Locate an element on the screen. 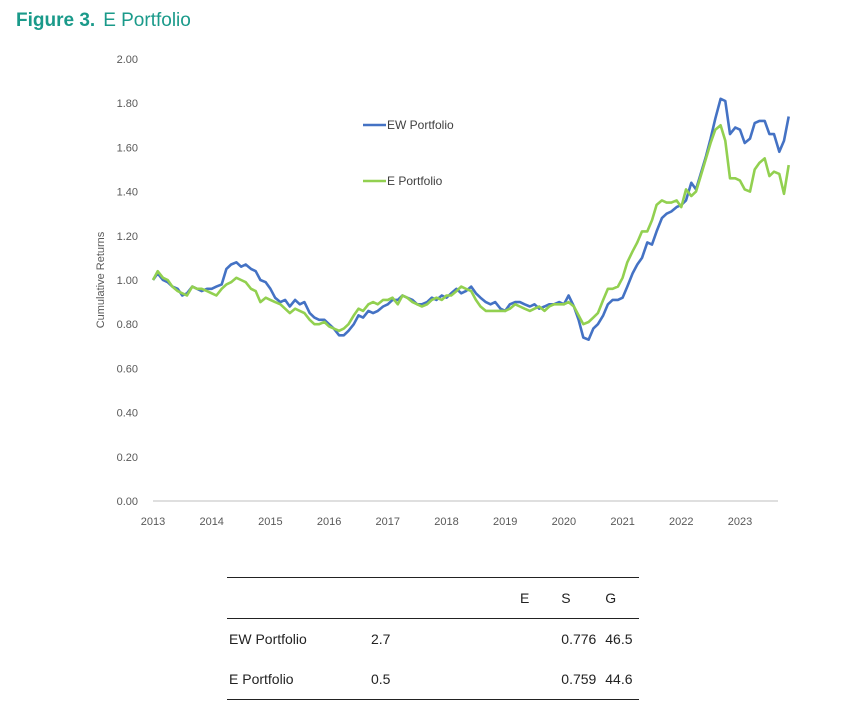 The width and height of the screenshot is (865, 716). x-tick-label: 2017 is located at coordinates (388, 522).